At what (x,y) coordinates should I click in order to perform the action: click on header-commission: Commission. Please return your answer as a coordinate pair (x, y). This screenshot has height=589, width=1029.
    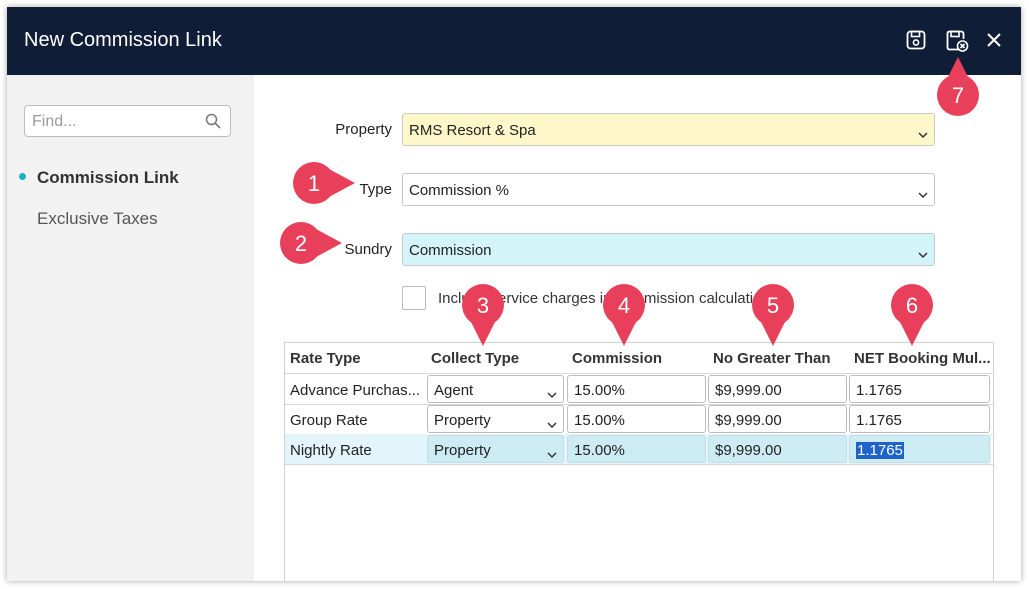
    Looking at the image, I should click on (617, 358).